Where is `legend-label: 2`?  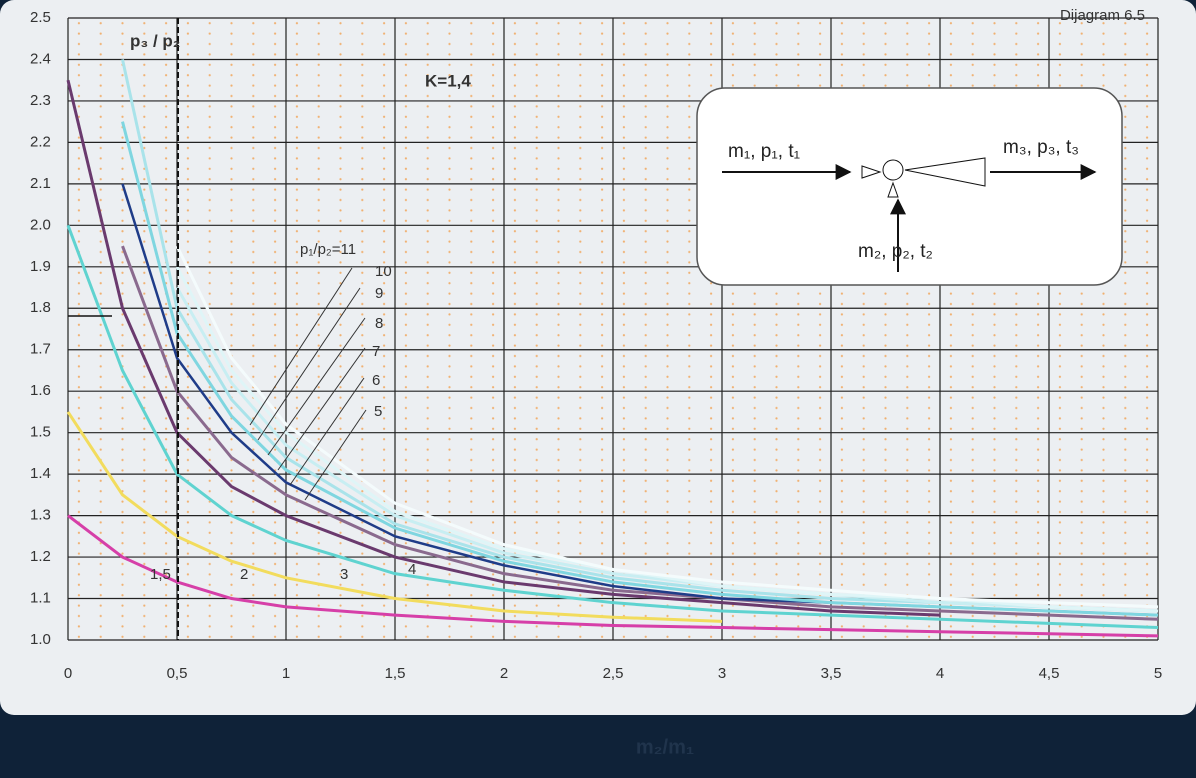 legend-label: 2 is located at coordinates (244, 574).